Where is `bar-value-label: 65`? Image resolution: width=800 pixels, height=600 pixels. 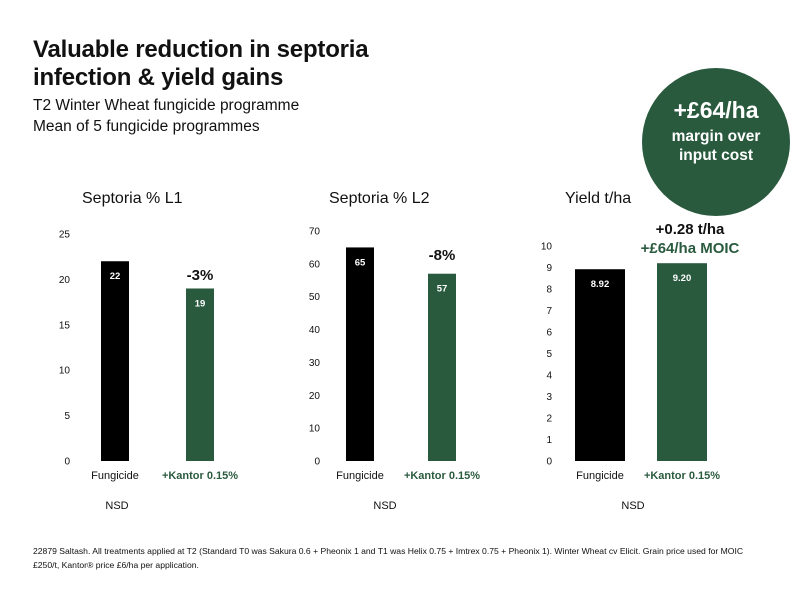 bar-value-label: 65 is located at coordinates (360, 262).